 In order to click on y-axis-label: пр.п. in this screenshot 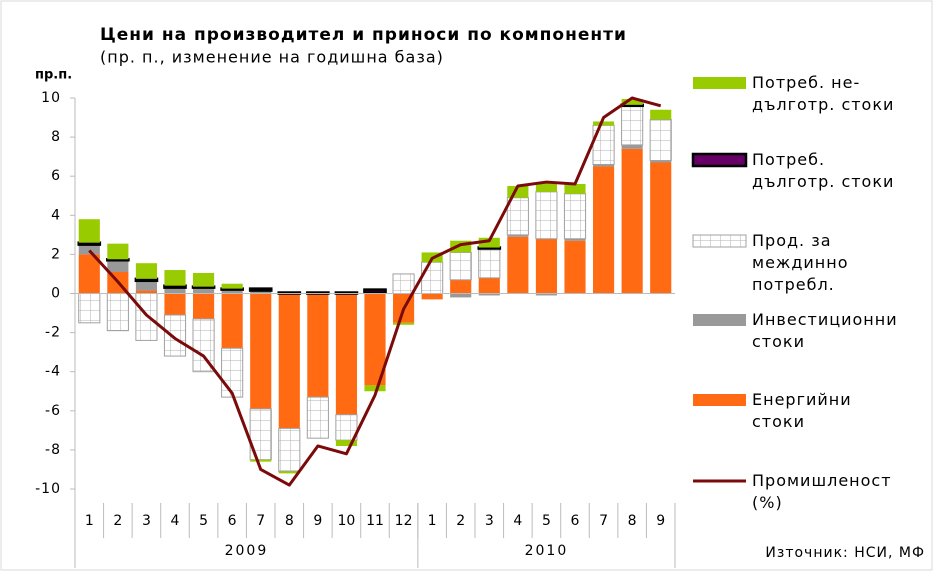, I will do `click(53, 75)`.